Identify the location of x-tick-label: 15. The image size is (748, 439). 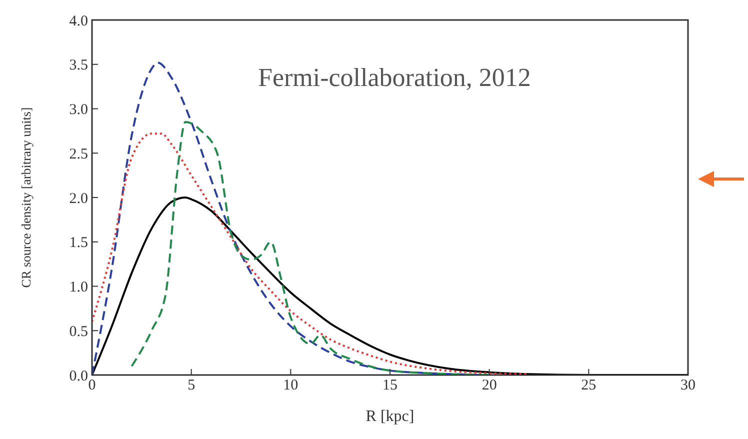
(390, 386).